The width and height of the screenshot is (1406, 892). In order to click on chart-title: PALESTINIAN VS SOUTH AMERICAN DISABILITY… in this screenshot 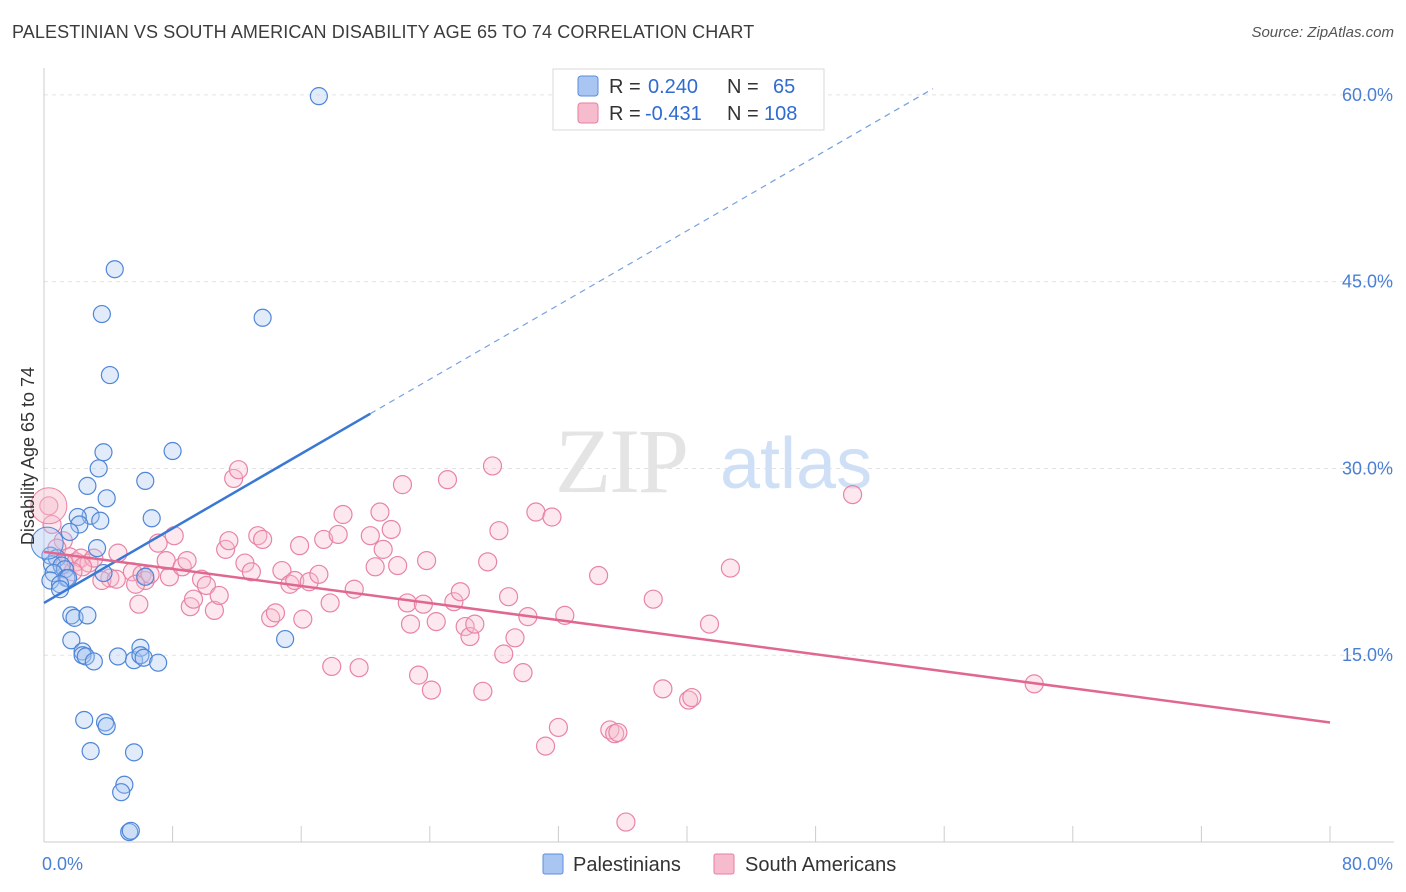, I will do `click(383, 32)`.